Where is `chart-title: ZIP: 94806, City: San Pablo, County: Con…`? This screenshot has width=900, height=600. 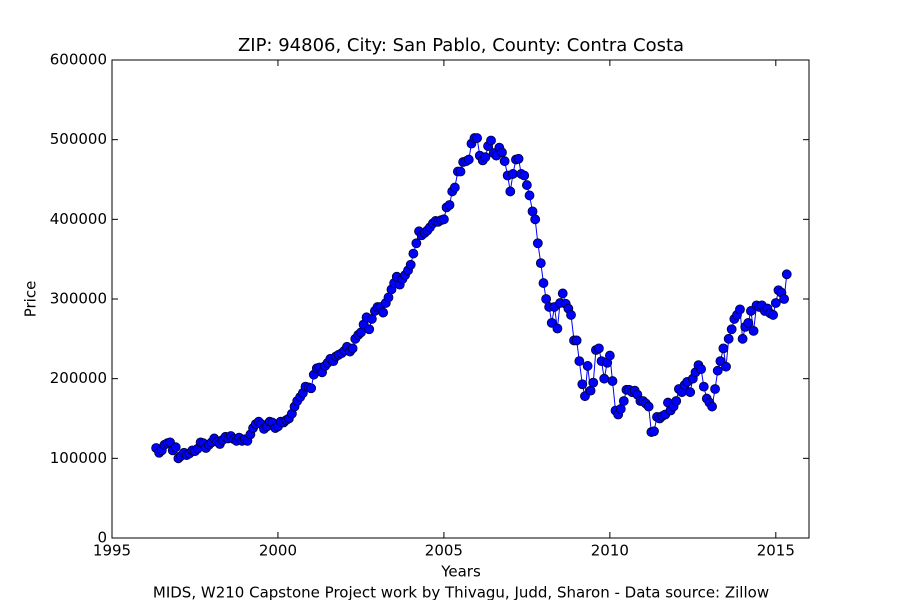
chart-title: ZIP: 94806, City: San Pablo, County: Con… is located at coordinates (461, 45).